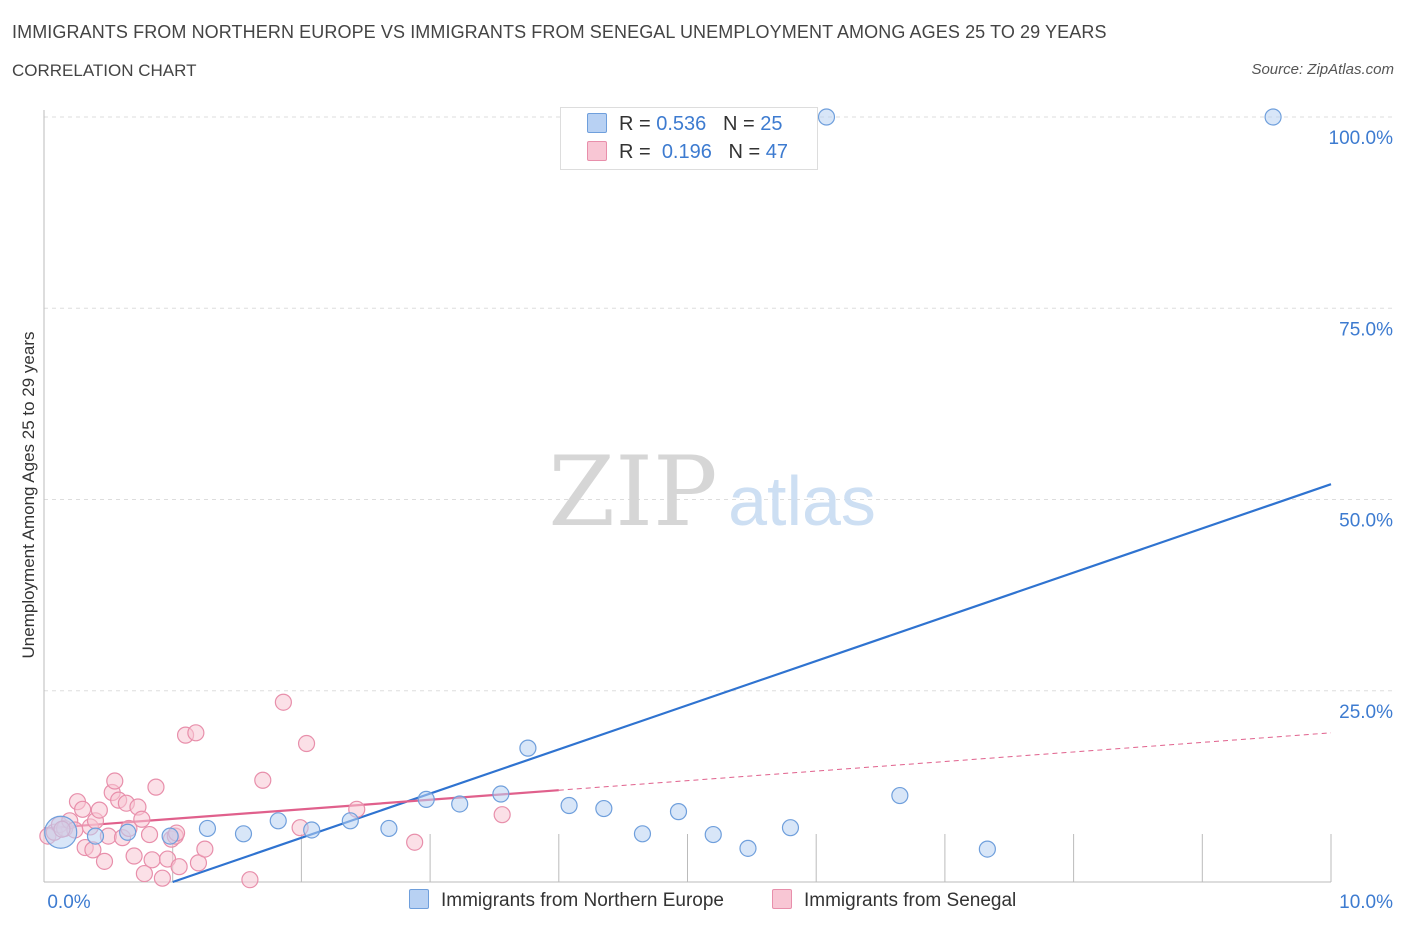 This screenshot has width=1406, height=930. I want to click on chart-subtitle: CORRELATION CHART, so click(104, 70).